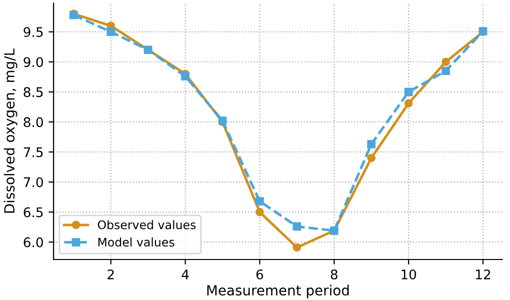  What do you see at coordinates (33, 62) in the screenshot?
I see `y-tick-label: 9.0` at bounding box center [33, 62].